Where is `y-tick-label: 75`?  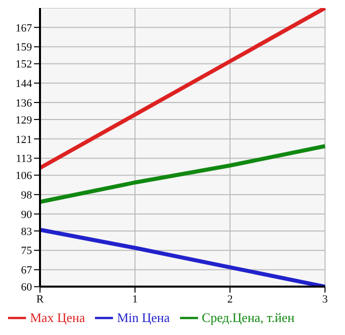 y-tick-label: 75 is located at coordinates (26, 251).